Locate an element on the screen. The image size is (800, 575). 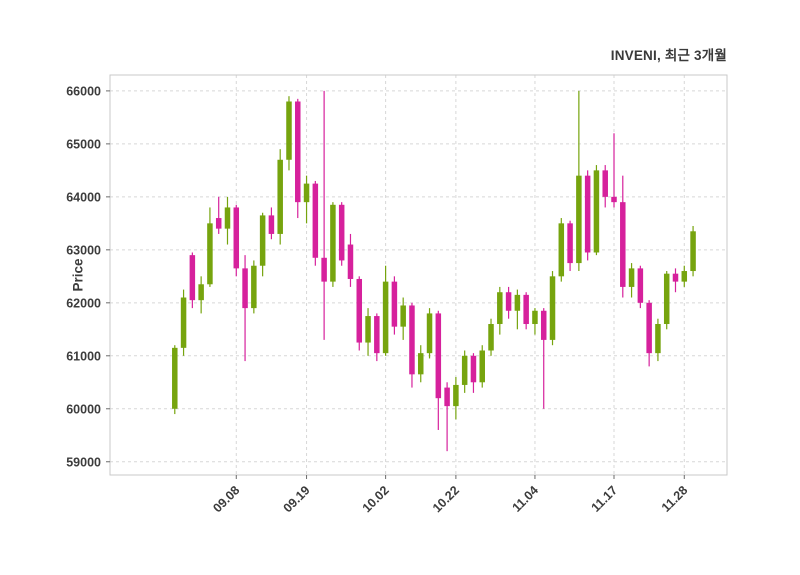
chart-title: INVENI, 최근 3개월 is located at coordinates (668, 55).